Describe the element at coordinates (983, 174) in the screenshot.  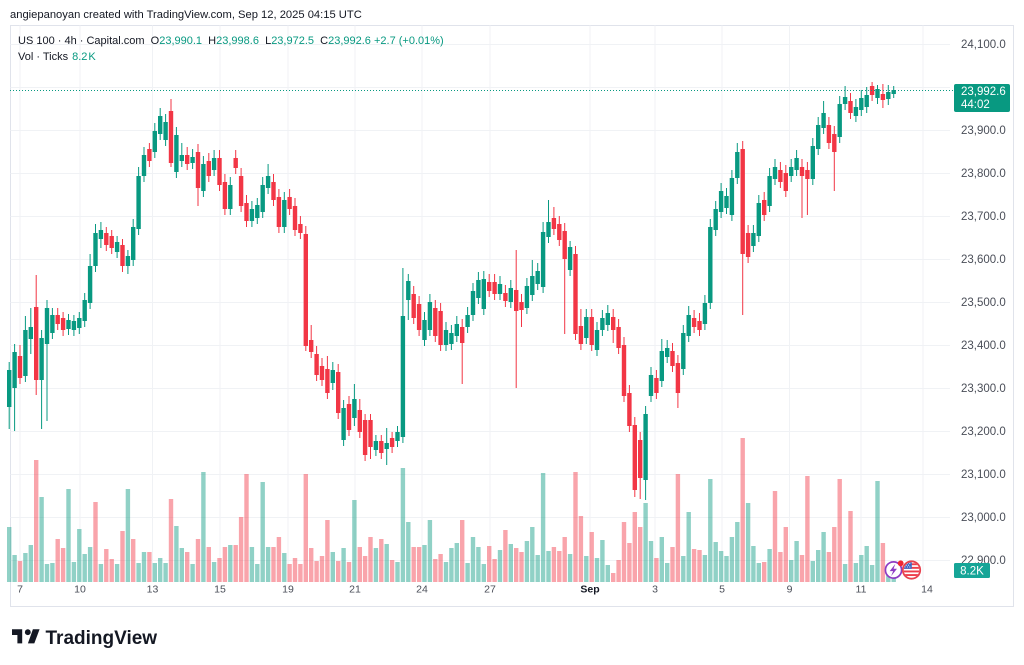
I see `svg-text: 23,800.0` at that location.